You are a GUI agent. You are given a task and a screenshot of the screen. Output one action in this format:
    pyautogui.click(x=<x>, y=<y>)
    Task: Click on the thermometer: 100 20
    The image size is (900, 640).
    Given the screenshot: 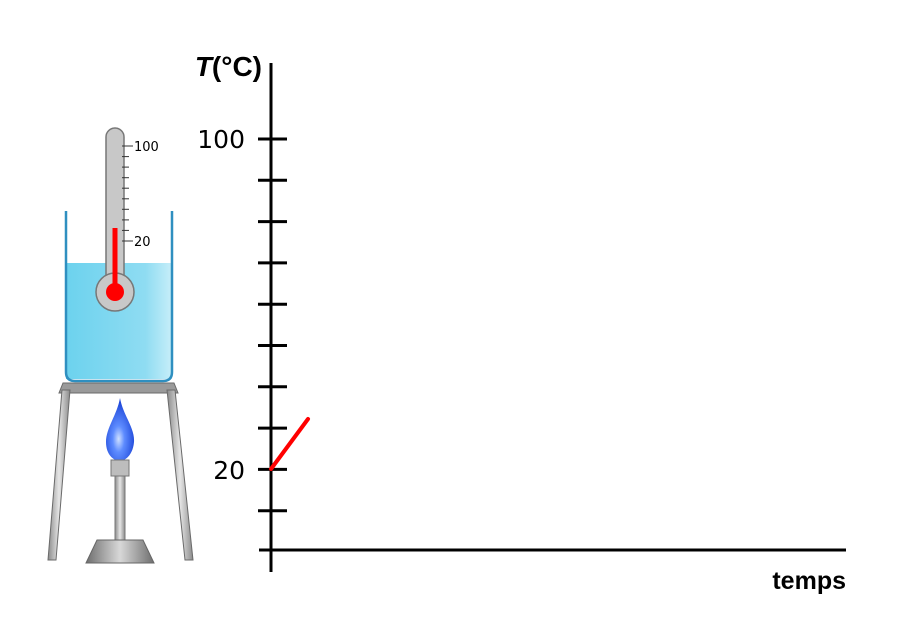 What is the action you would take?
    pyautogui.click(x=127, y=219)
    